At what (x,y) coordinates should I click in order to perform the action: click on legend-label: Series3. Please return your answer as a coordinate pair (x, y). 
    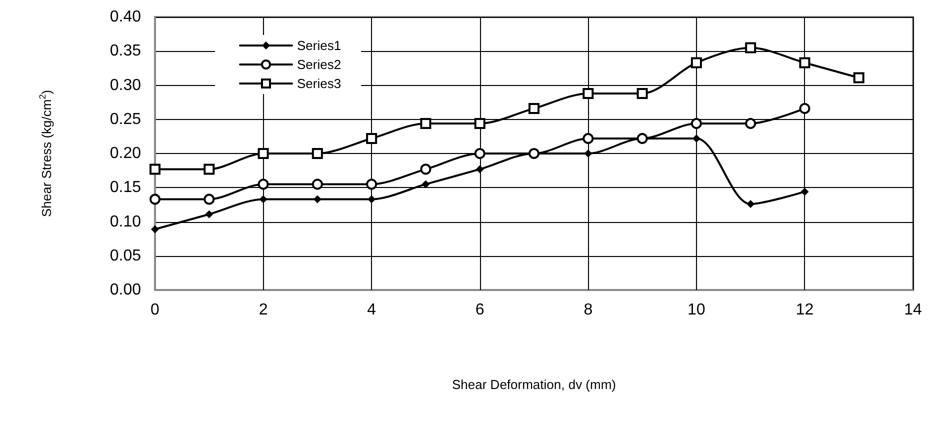
    Looking at the image, I should click on (319, 83).